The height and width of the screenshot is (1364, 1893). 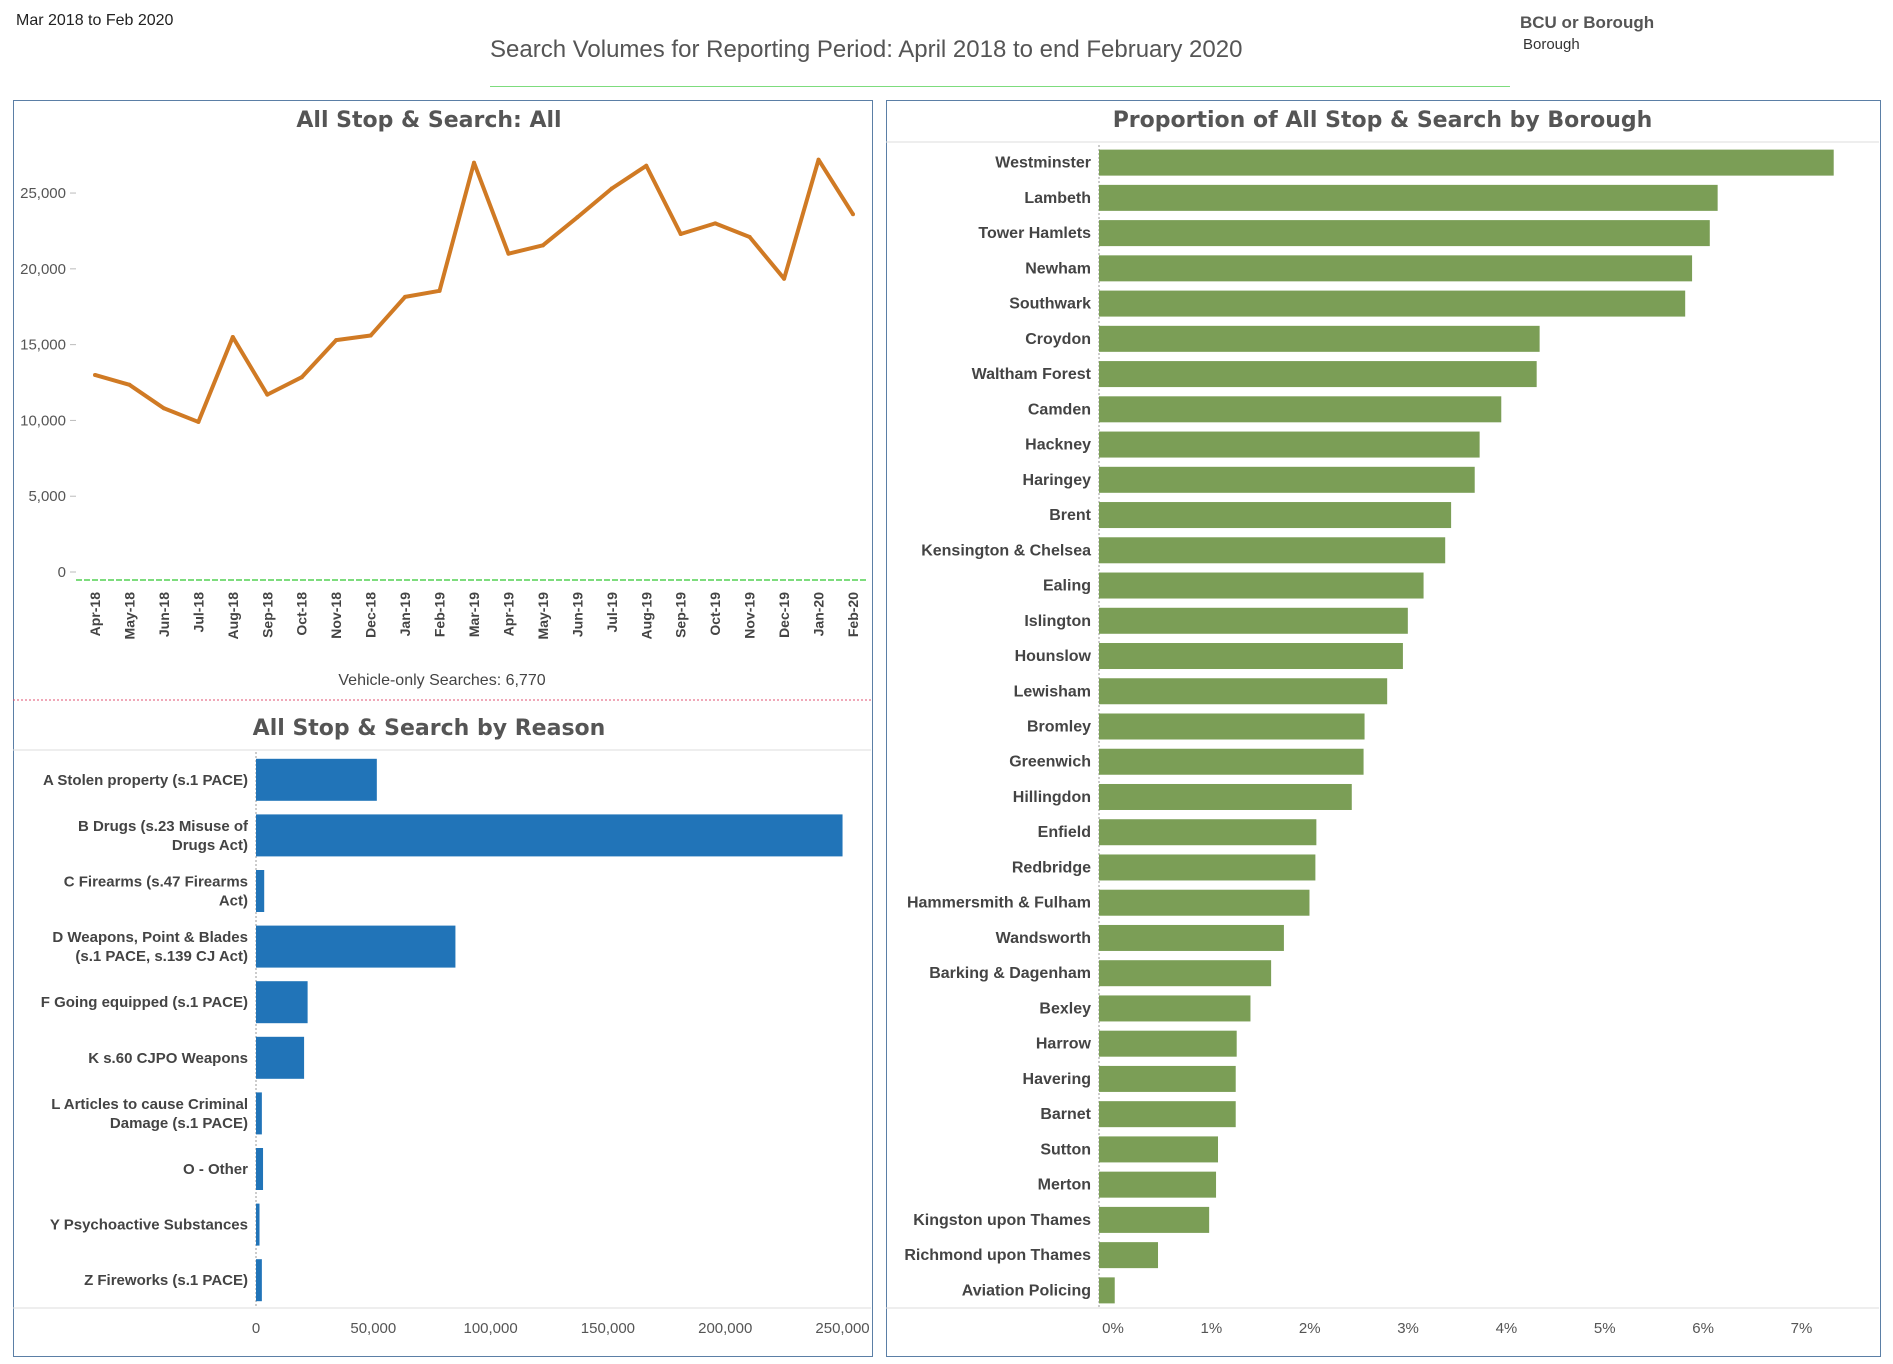 I want to click on borough-label: Newham, so click(x=1058, y=268).